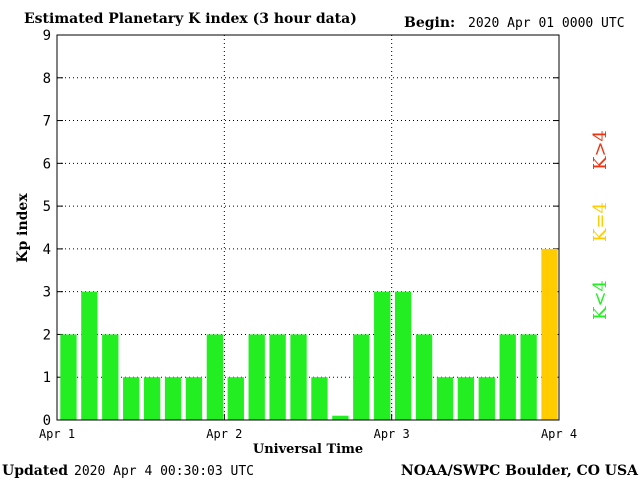 Image resolution: width=640 pixels, height=480 pixels. Describe the element at coordinates (47, 228) in the screenshot. I see `y-tick-labels: 0 1 2 3 4 5 6 7 8 9` at that location.